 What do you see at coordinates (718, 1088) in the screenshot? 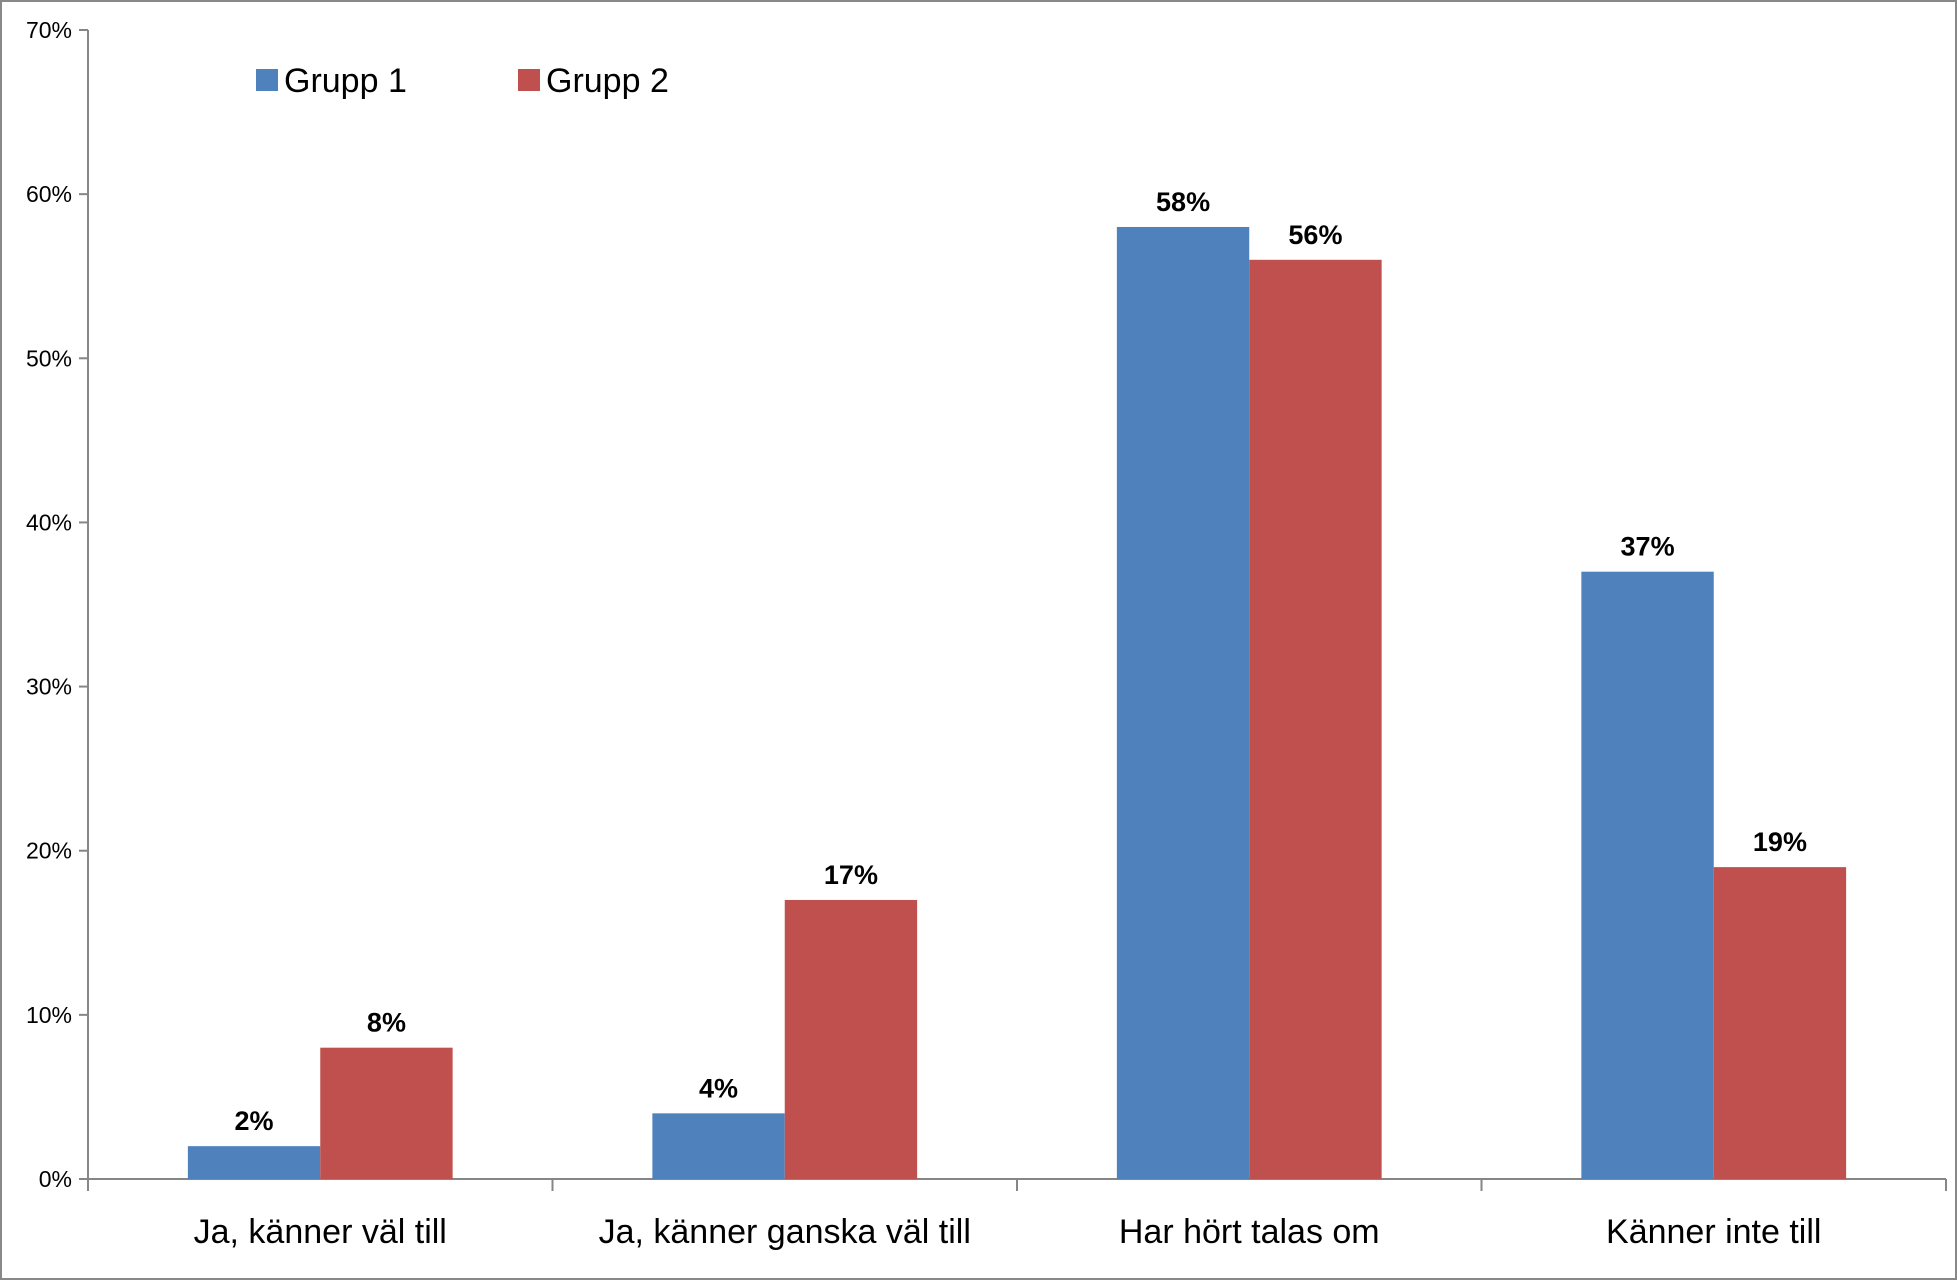
I see `data-label: 4%` at bounding box center [718, 1088].